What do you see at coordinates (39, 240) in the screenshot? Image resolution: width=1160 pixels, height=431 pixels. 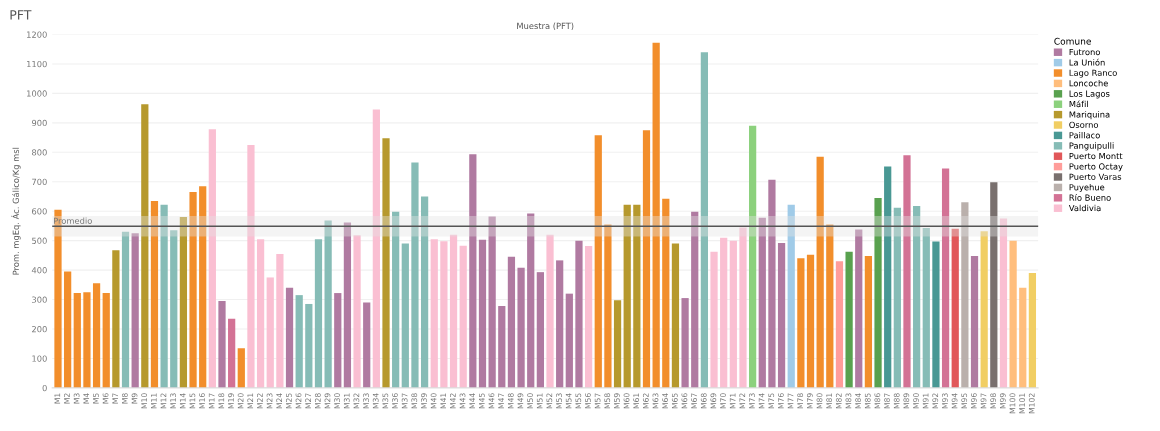 I see `y-tick-label: 500` at bounding box center [39, 240].